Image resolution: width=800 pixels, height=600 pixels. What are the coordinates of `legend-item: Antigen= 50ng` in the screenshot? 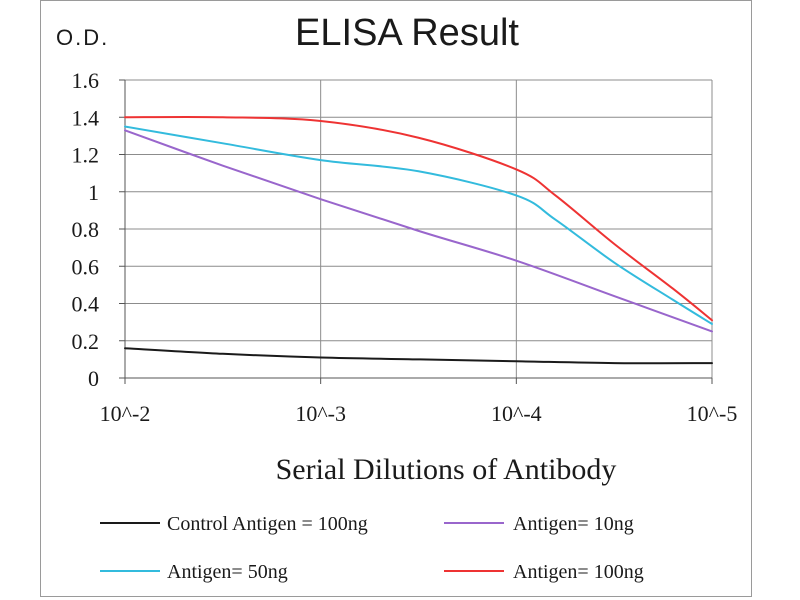 It's located at (194, 572).